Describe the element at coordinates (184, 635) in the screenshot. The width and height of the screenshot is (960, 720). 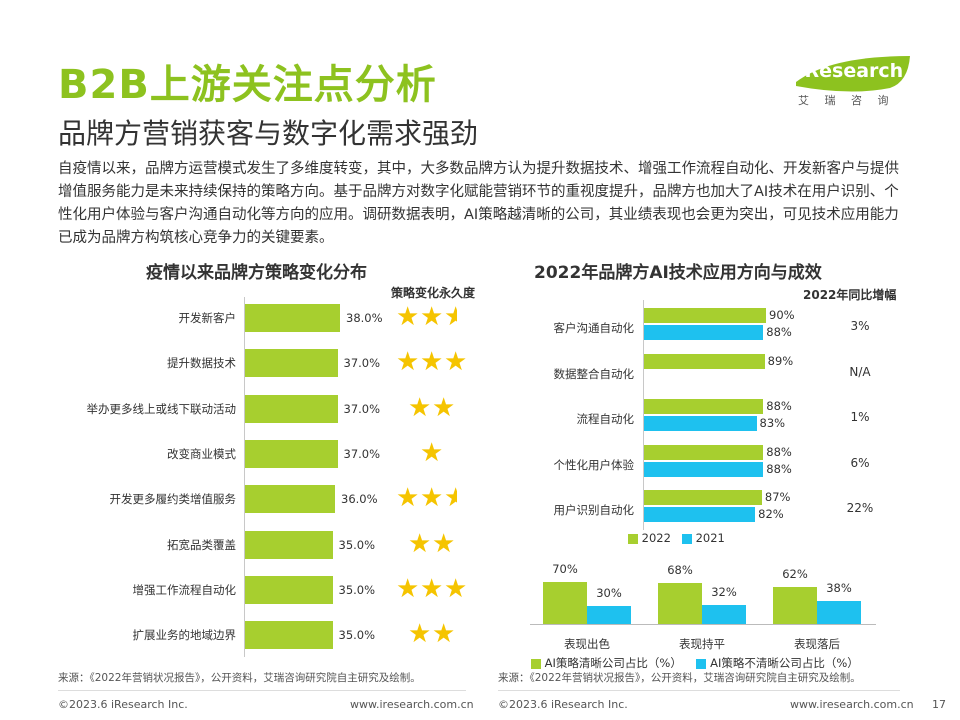
I see `category-label: 扩展业务的地域边界` at that location.